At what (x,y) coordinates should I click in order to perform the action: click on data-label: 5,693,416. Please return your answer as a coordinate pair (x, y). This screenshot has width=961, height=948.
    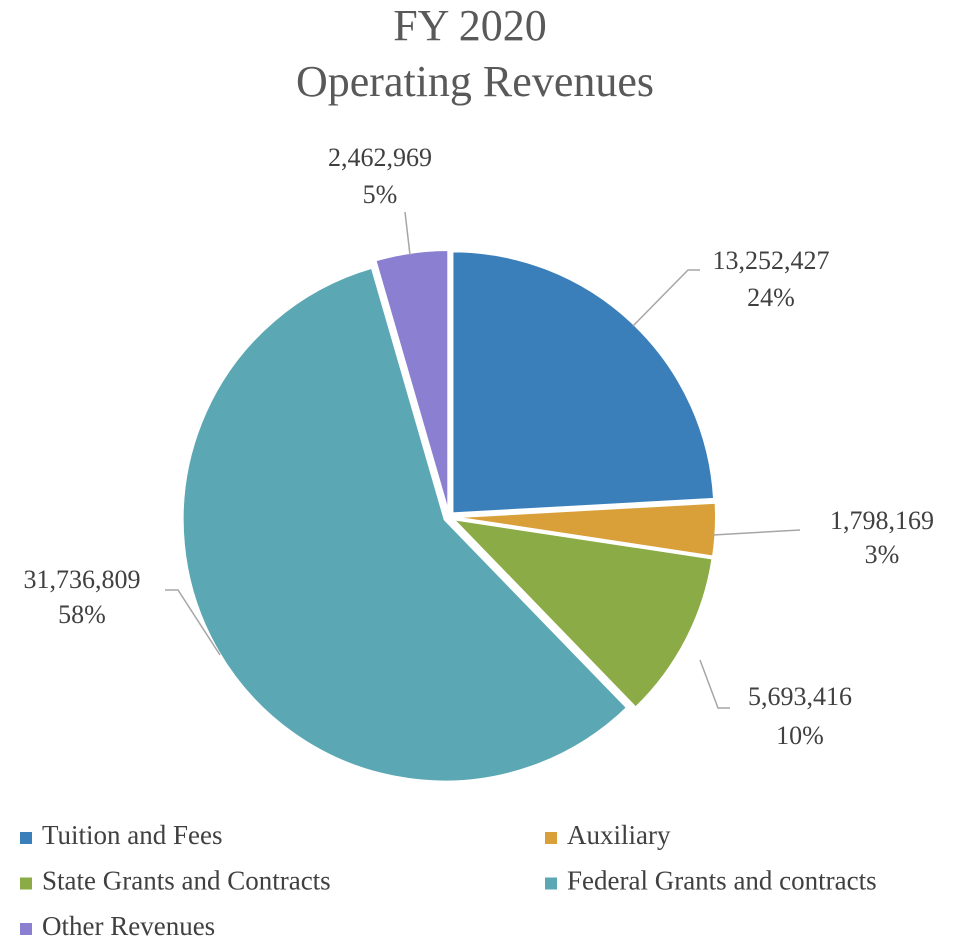
    Looking at the image, I should click on (800, 696).